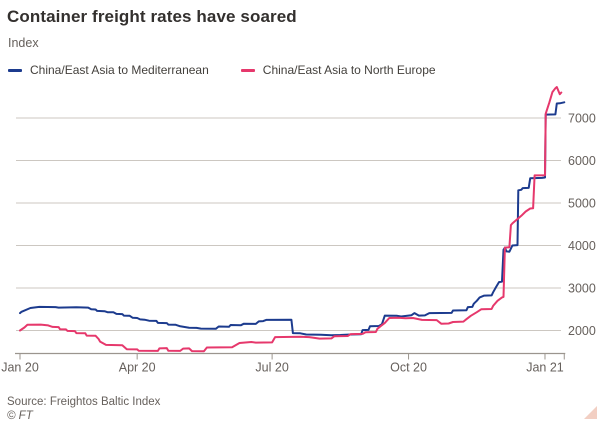 This screenshot has width=600, height=429. Describe the element at coordinates (349, 70) in the screenshot. I see `legend-label-north-europe: China/East Asia to North Europe` at that location.